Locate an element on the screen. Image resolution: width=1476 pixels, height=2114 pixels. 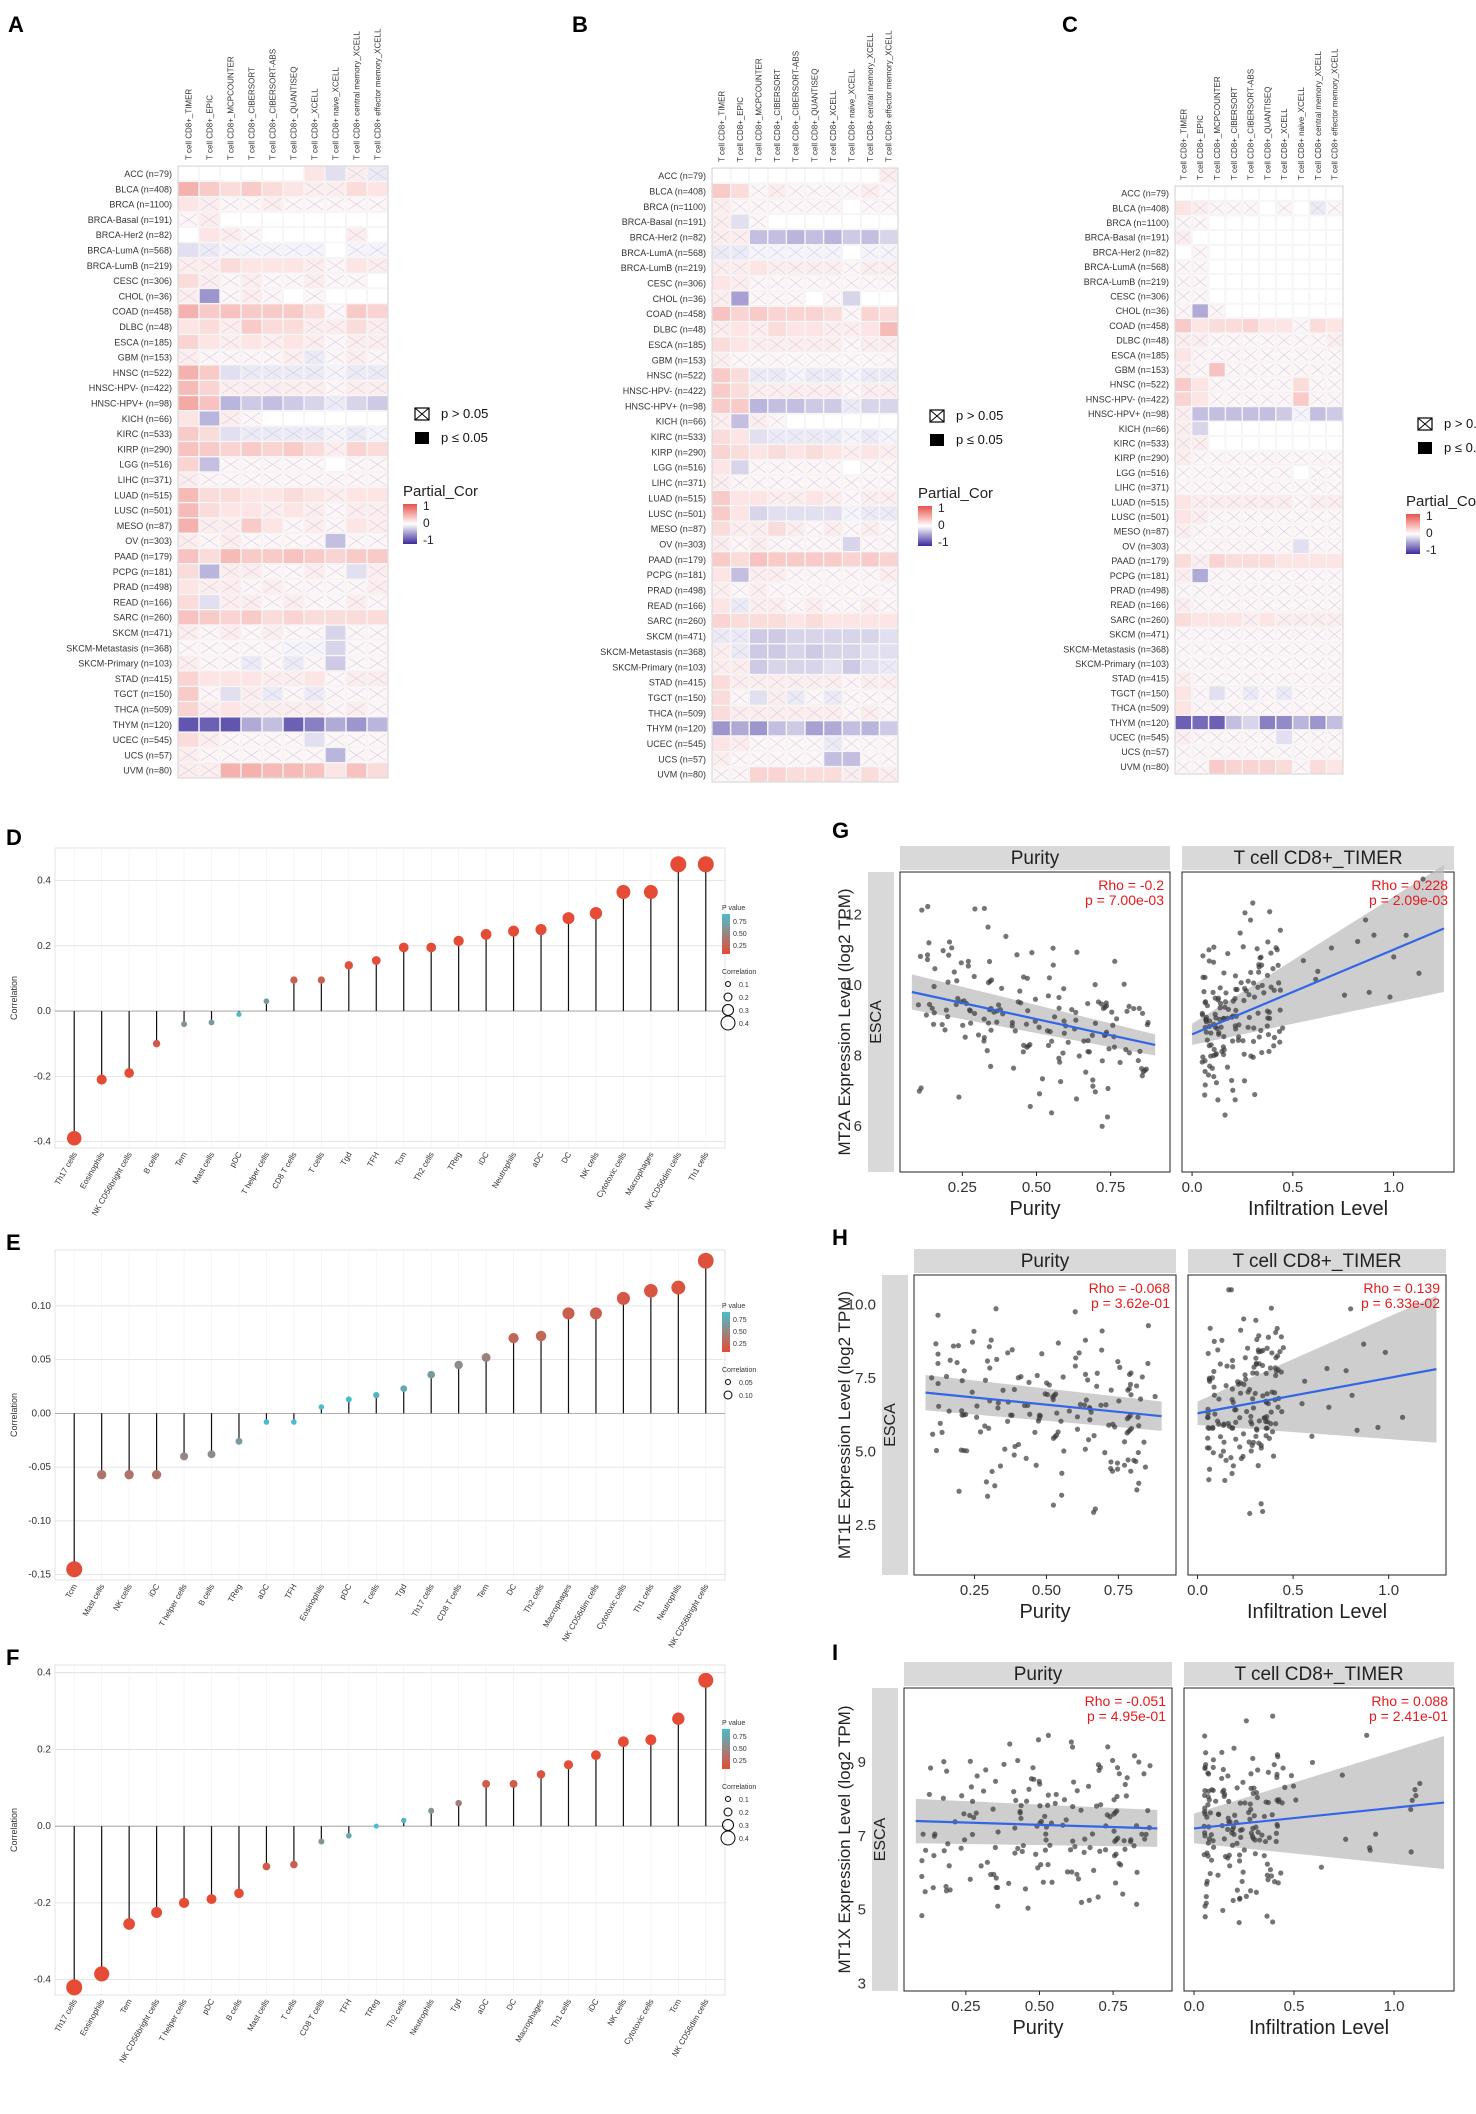
legend-corr-circle is located at coordinates (728, 997).